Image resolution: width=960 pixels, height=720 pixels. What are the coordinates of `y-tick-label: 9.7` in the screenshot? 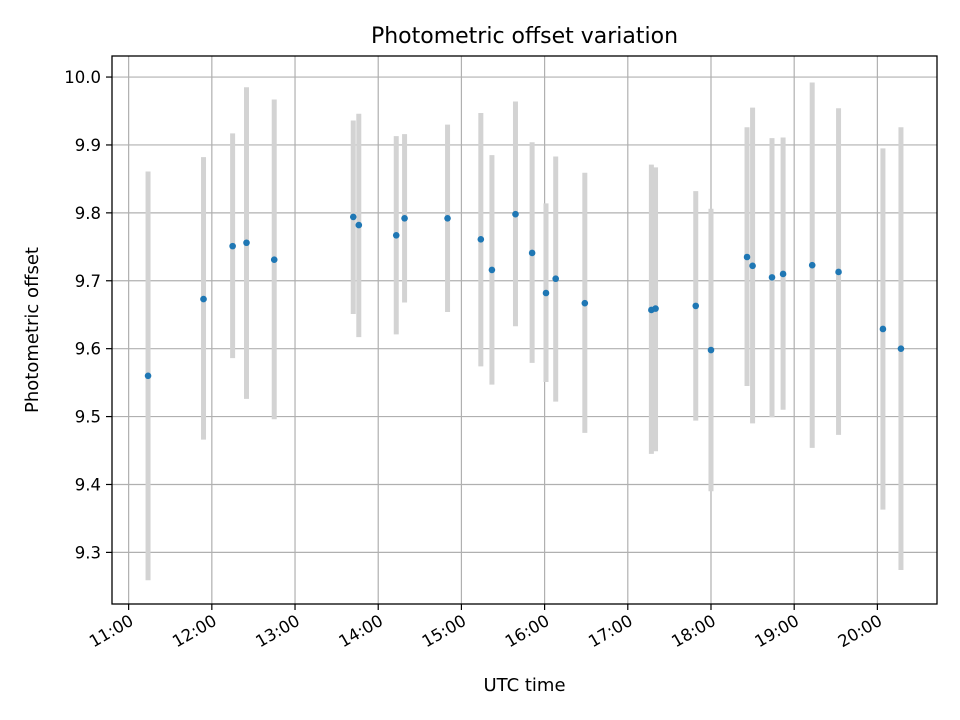 It's located at (88, 281).